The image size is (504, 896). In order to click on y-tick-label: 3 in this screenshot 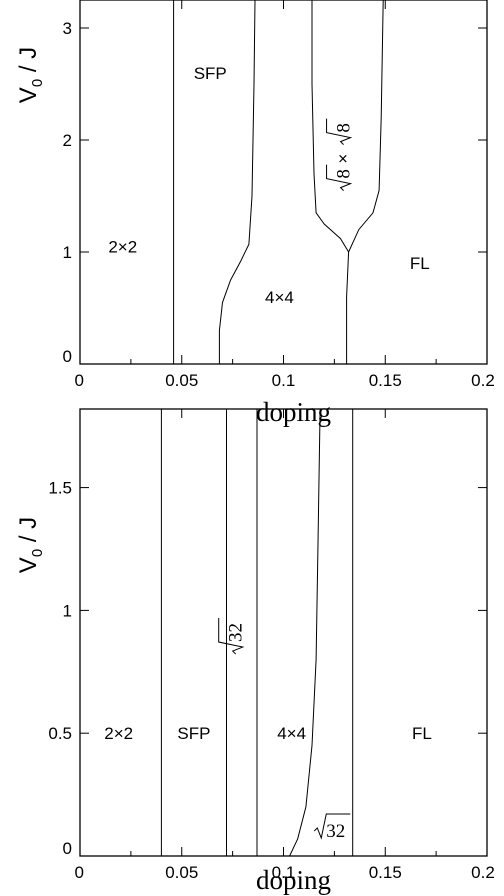, I will do `click(67, 28)`.